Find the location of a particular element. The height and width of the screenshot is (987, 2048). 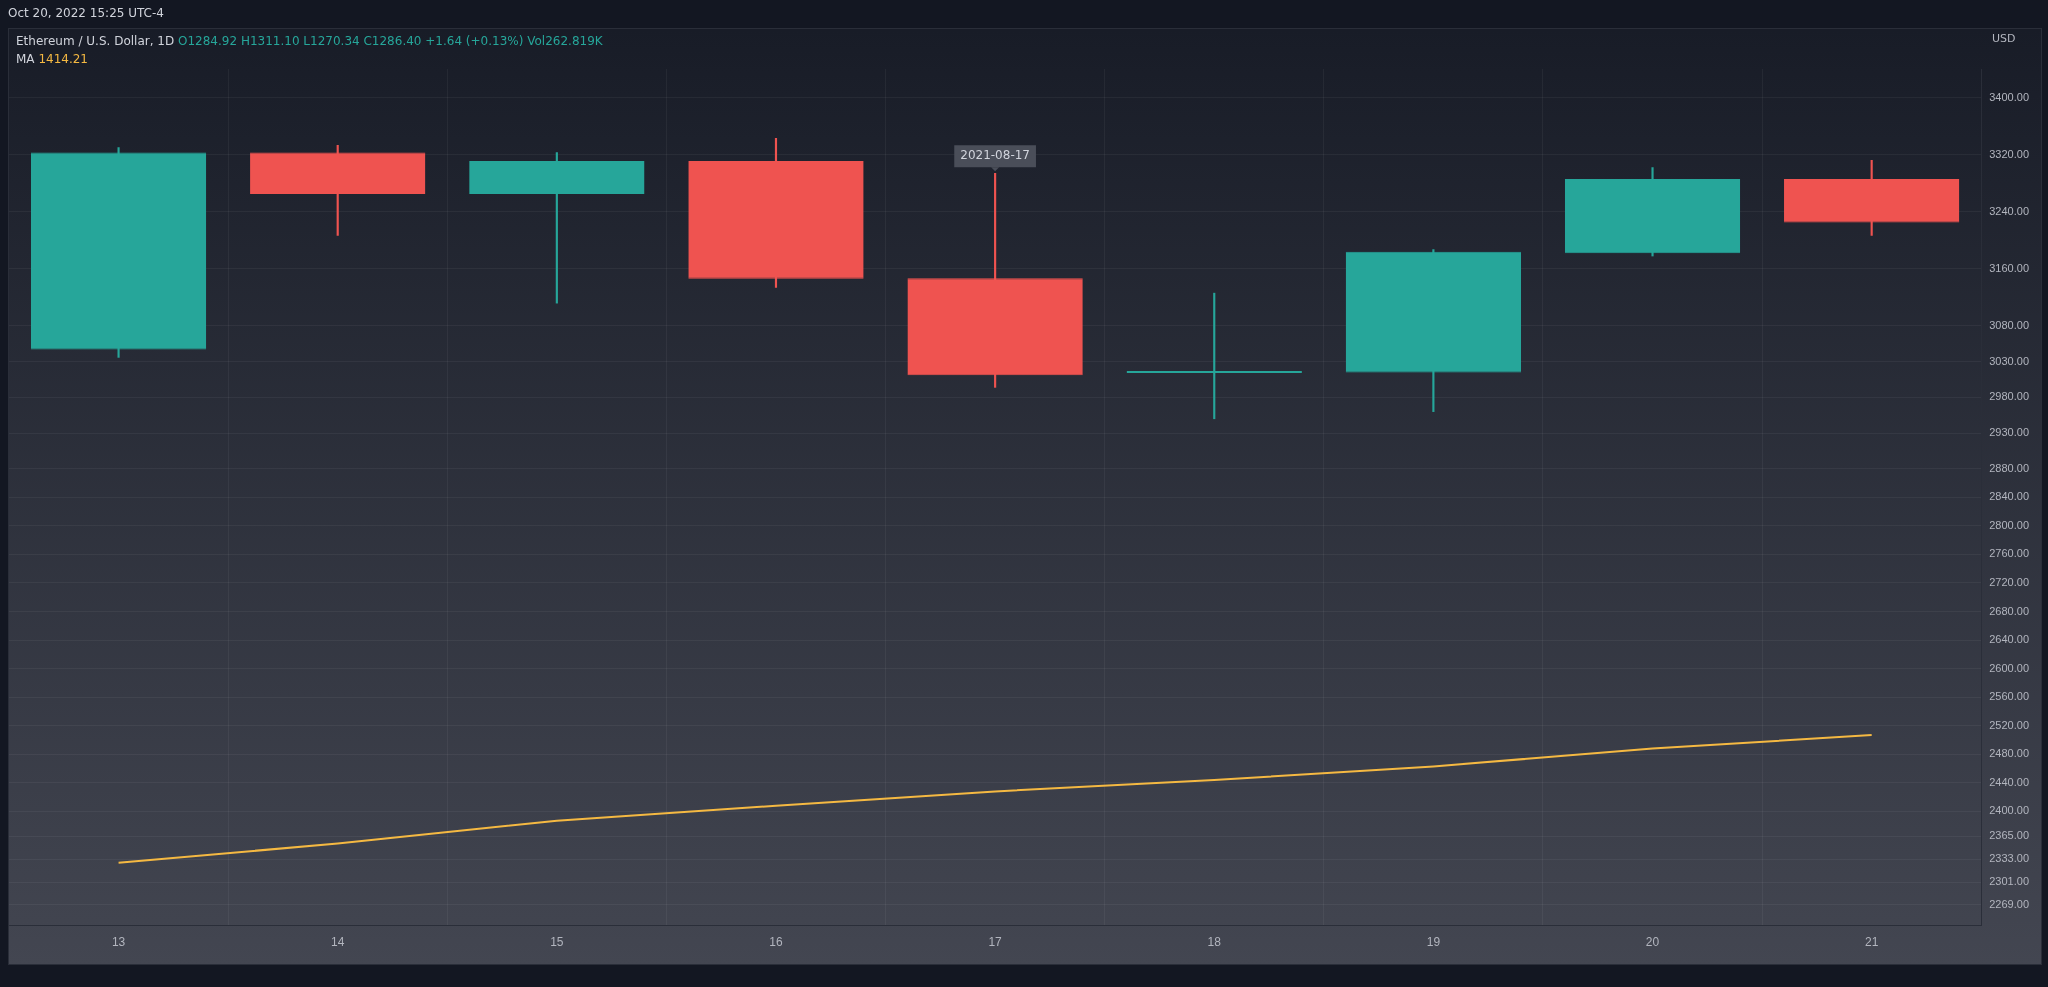

y-tick-label: 2680.00 is located at coordinates (2009, 610).